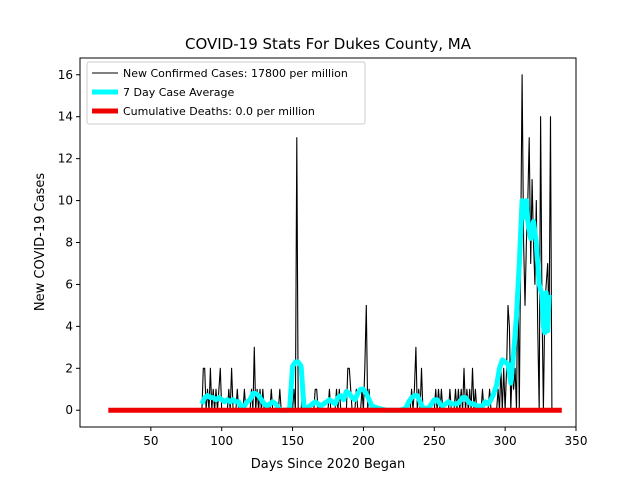 The image size is (640, 480). What do you see at coordinates (505, 441) in the screenshot?
I see `x-tick-label: 300` at bounding box center [505, 441].